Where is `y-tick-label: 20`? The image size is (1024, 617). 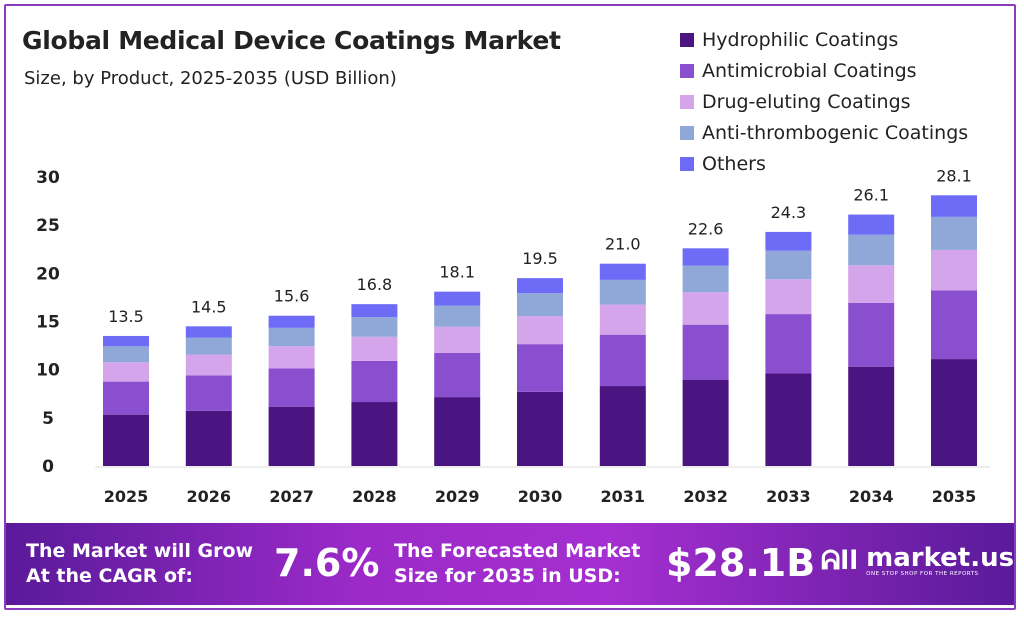
y-tick-label: 20 is located at coordinates (48, 274).